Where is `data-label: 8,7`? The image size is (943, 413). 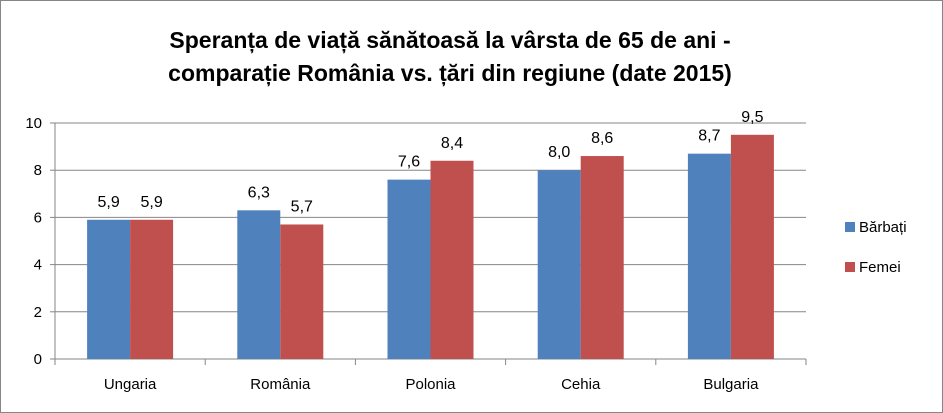
data-label: 8,7 is located at coordinates (709, 136).